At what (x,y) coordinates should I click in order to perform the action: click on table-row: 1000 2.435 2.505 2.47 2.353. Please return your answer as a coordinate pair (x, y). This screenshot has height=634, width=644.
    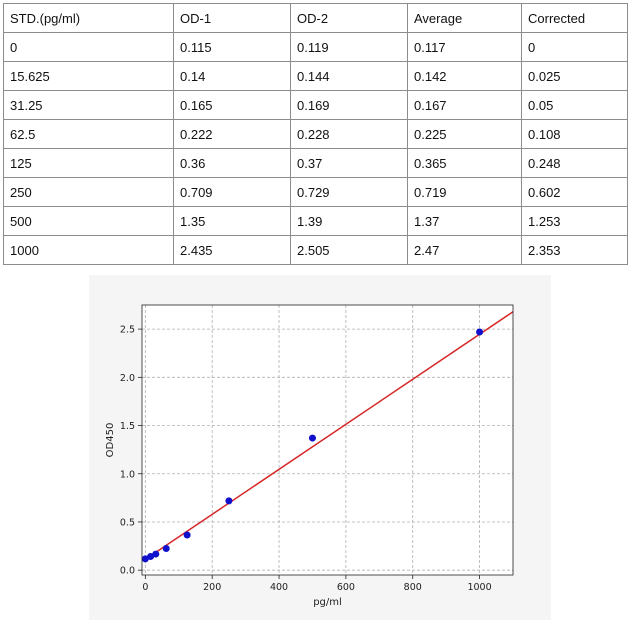
    Looking at the image, I should click on (315, 250).